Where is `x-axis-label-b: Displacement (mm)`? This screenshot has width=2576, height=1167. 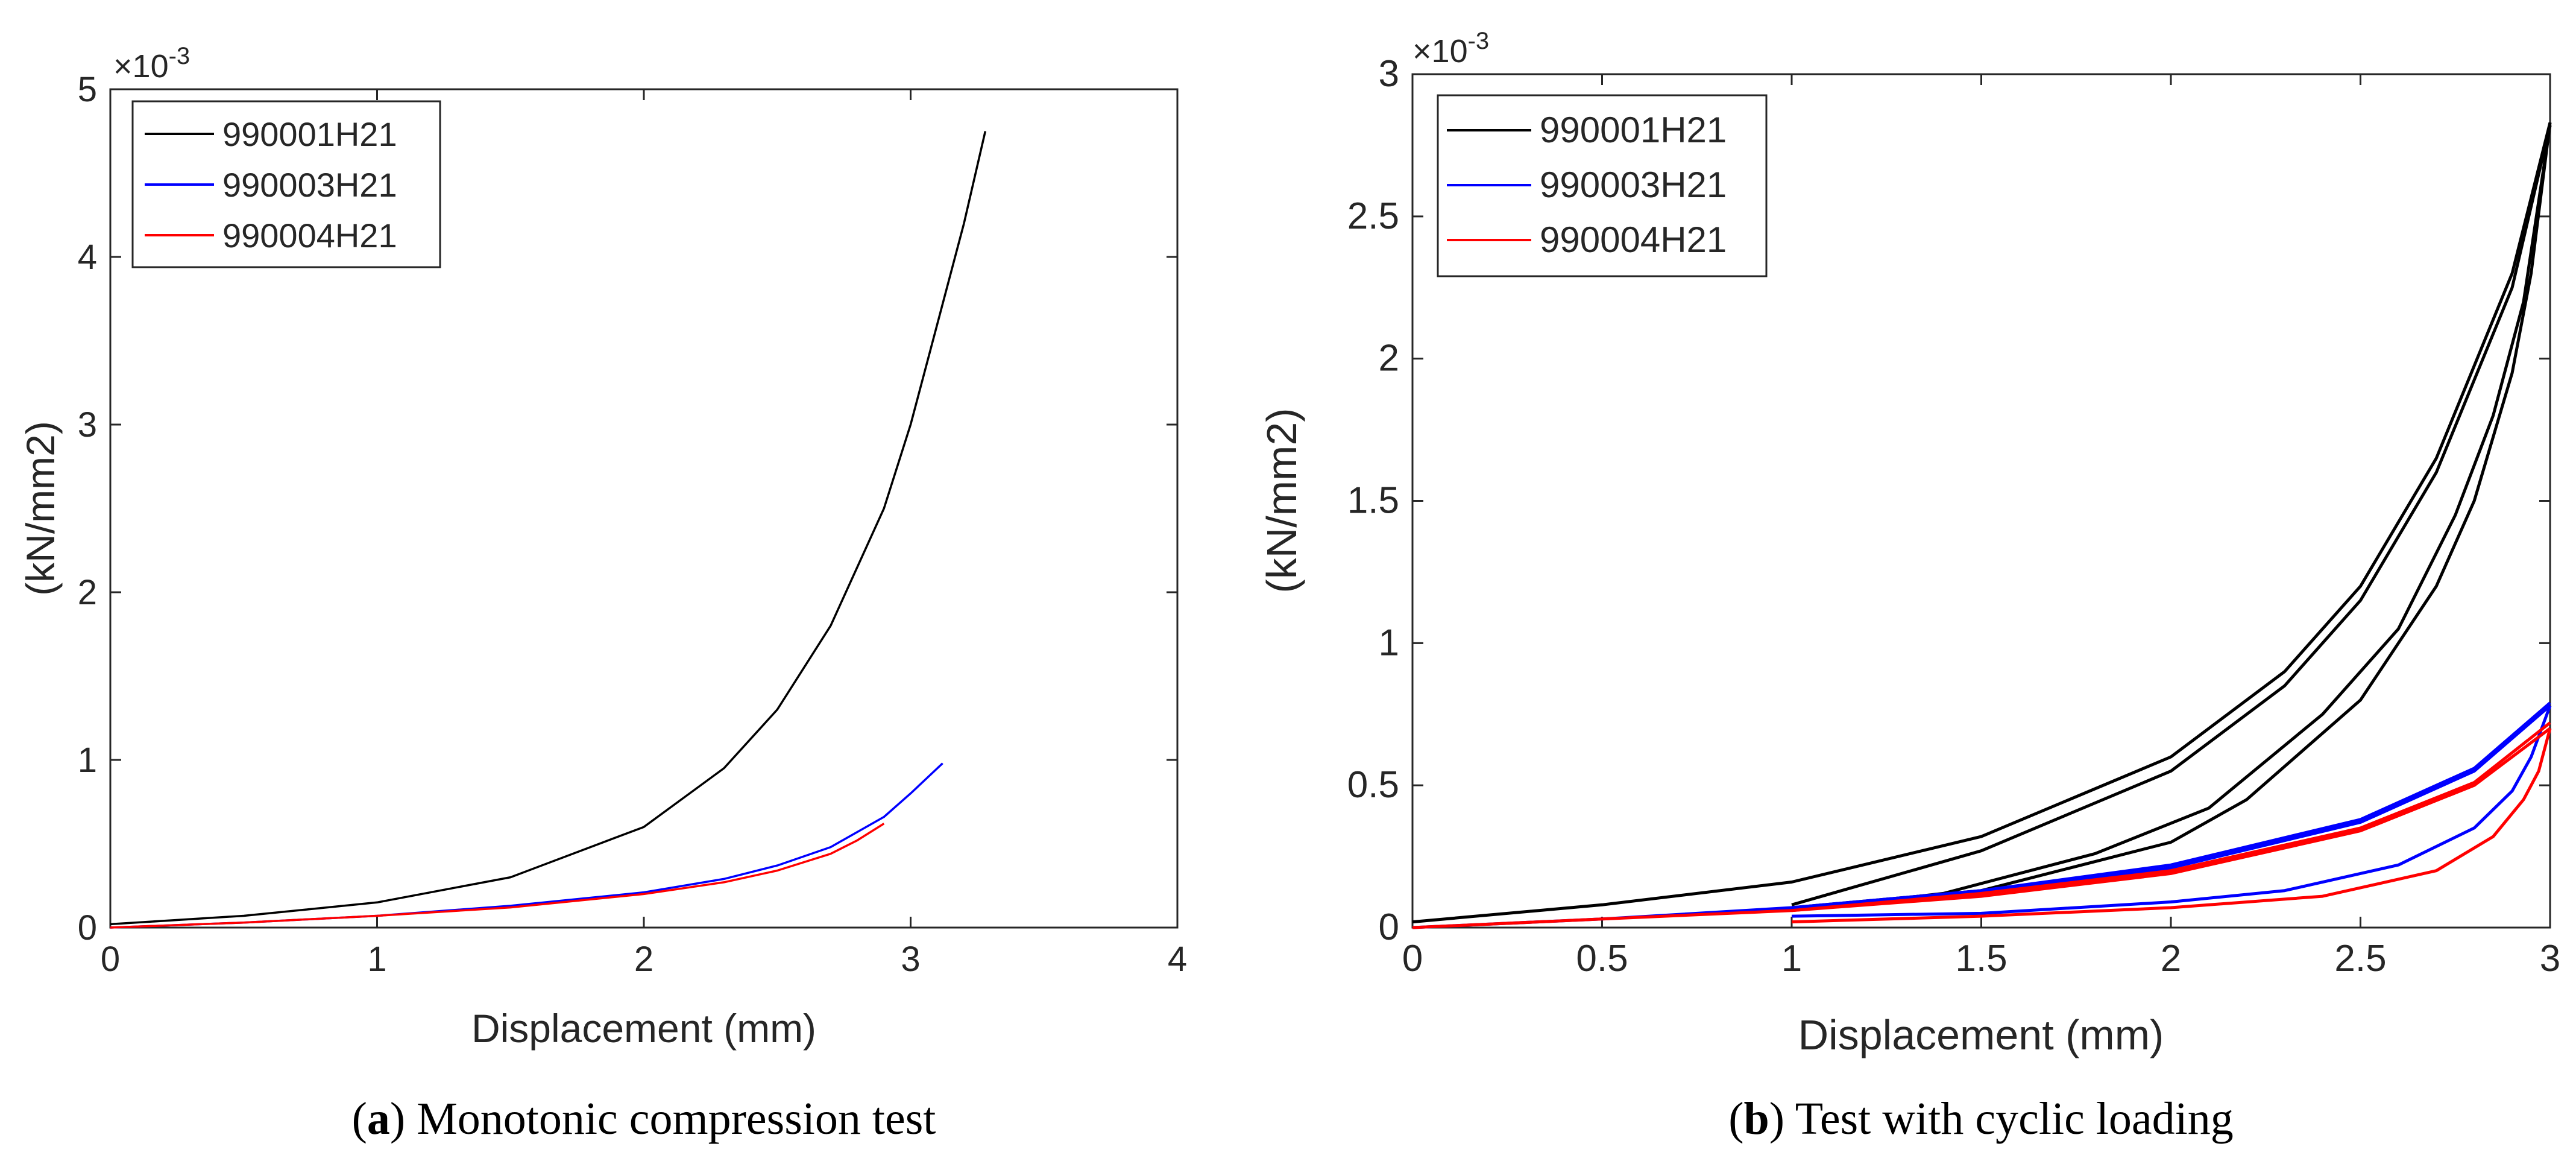 x-axis-label-b: Displacement (mm) is located at coordinates (1981, 1034).